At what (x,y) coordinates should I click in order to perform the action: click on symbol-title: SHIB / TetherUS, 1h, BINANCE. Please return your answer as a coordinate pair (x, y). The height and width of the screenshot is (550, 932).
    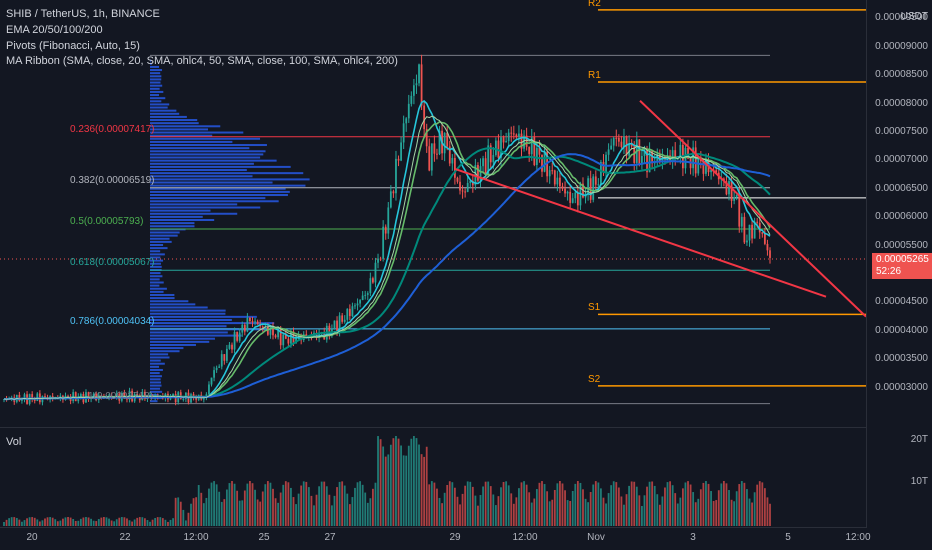
    Looking at the image, I should click on (83, 14).